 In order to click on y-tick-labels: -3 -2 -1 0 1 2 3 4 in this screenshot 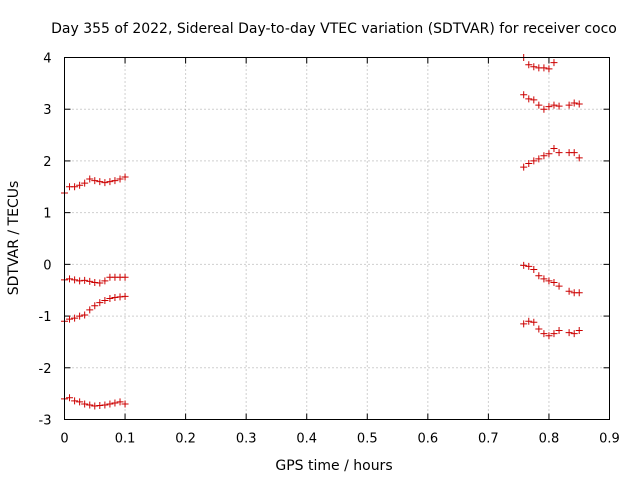, I will do `click(45, 240)`.